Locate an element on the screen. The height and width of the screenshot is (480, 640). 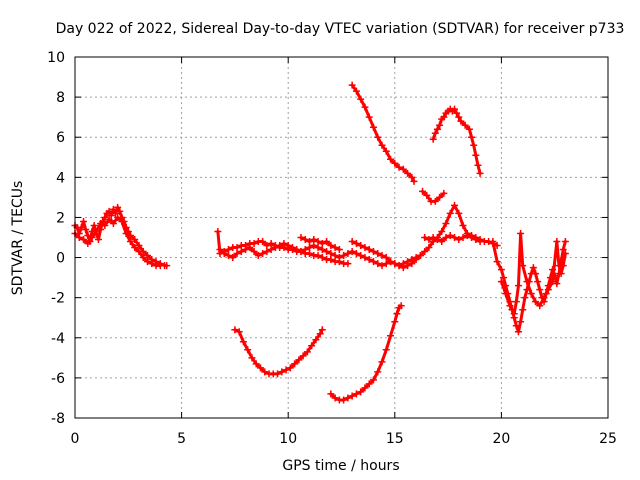
y-tick-label: 0 is located at coordinates (60, 259).